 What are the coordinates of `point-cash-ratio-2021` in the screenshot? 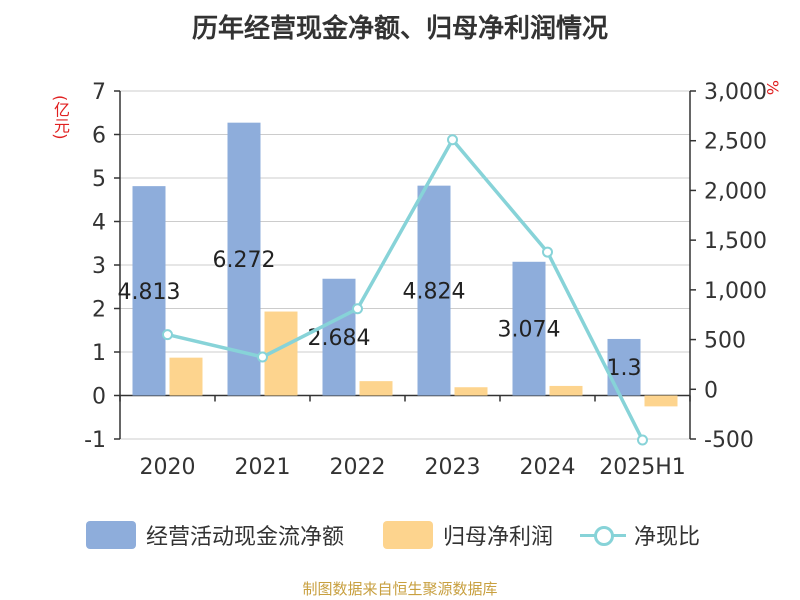 It's located at (262, 357).